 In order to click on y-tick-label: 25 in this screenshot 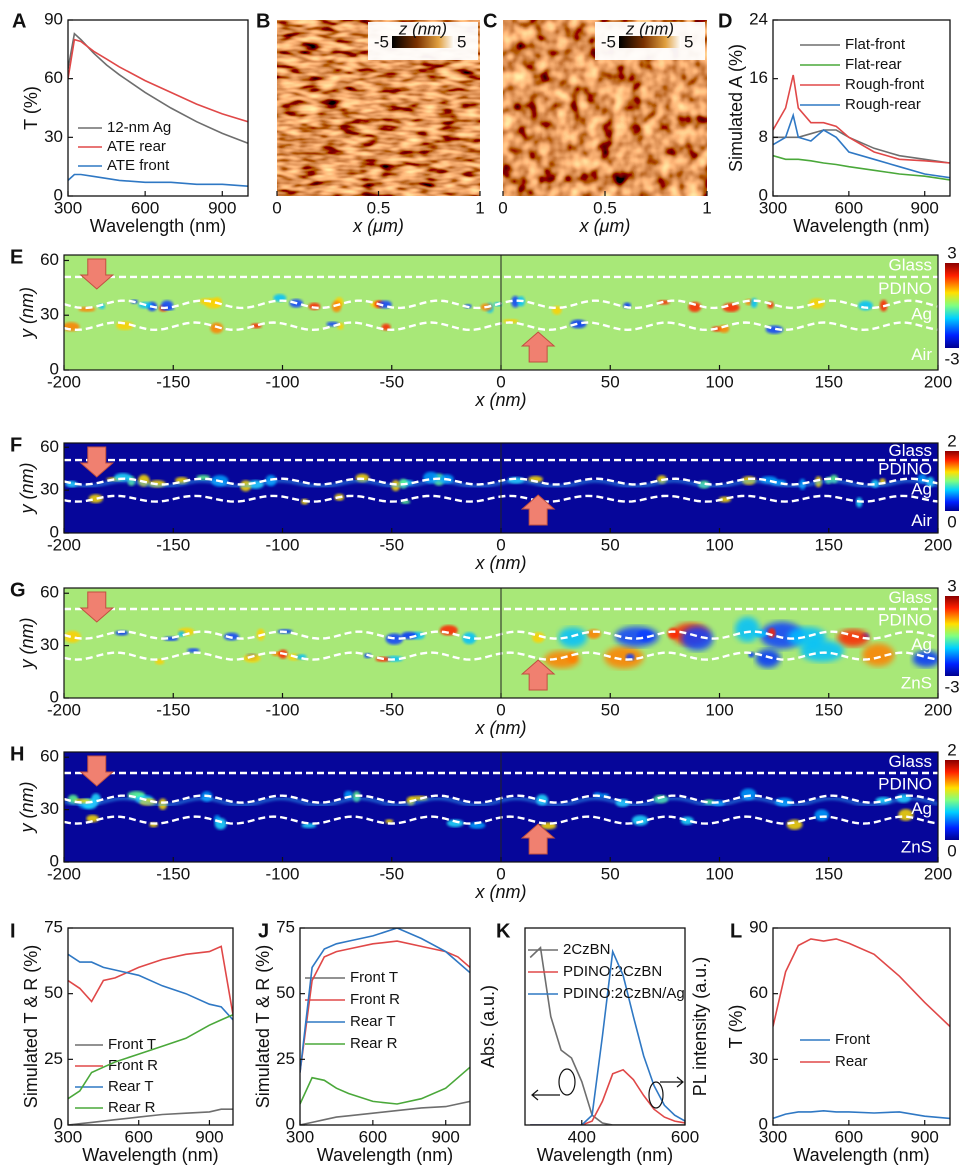, I will do `click(285, 1058)`.